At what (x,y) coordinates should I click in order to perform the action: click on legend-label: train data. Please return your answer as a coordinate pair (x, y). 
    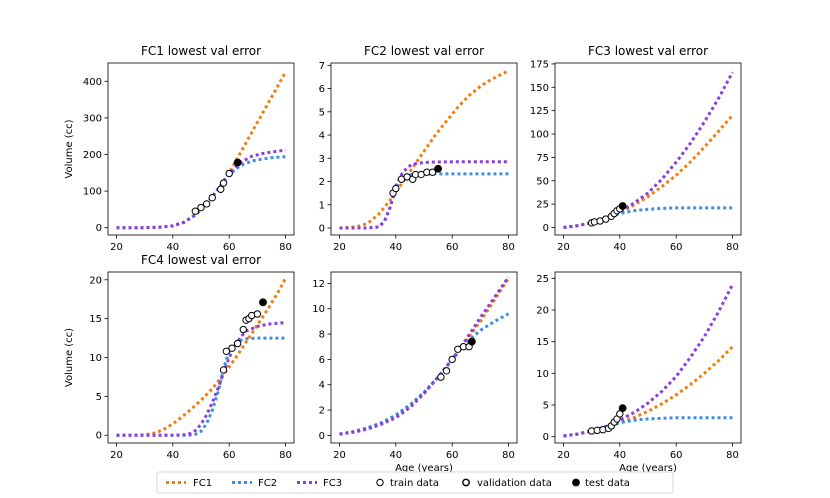
    Looking at the image, I should click on (414, 483).